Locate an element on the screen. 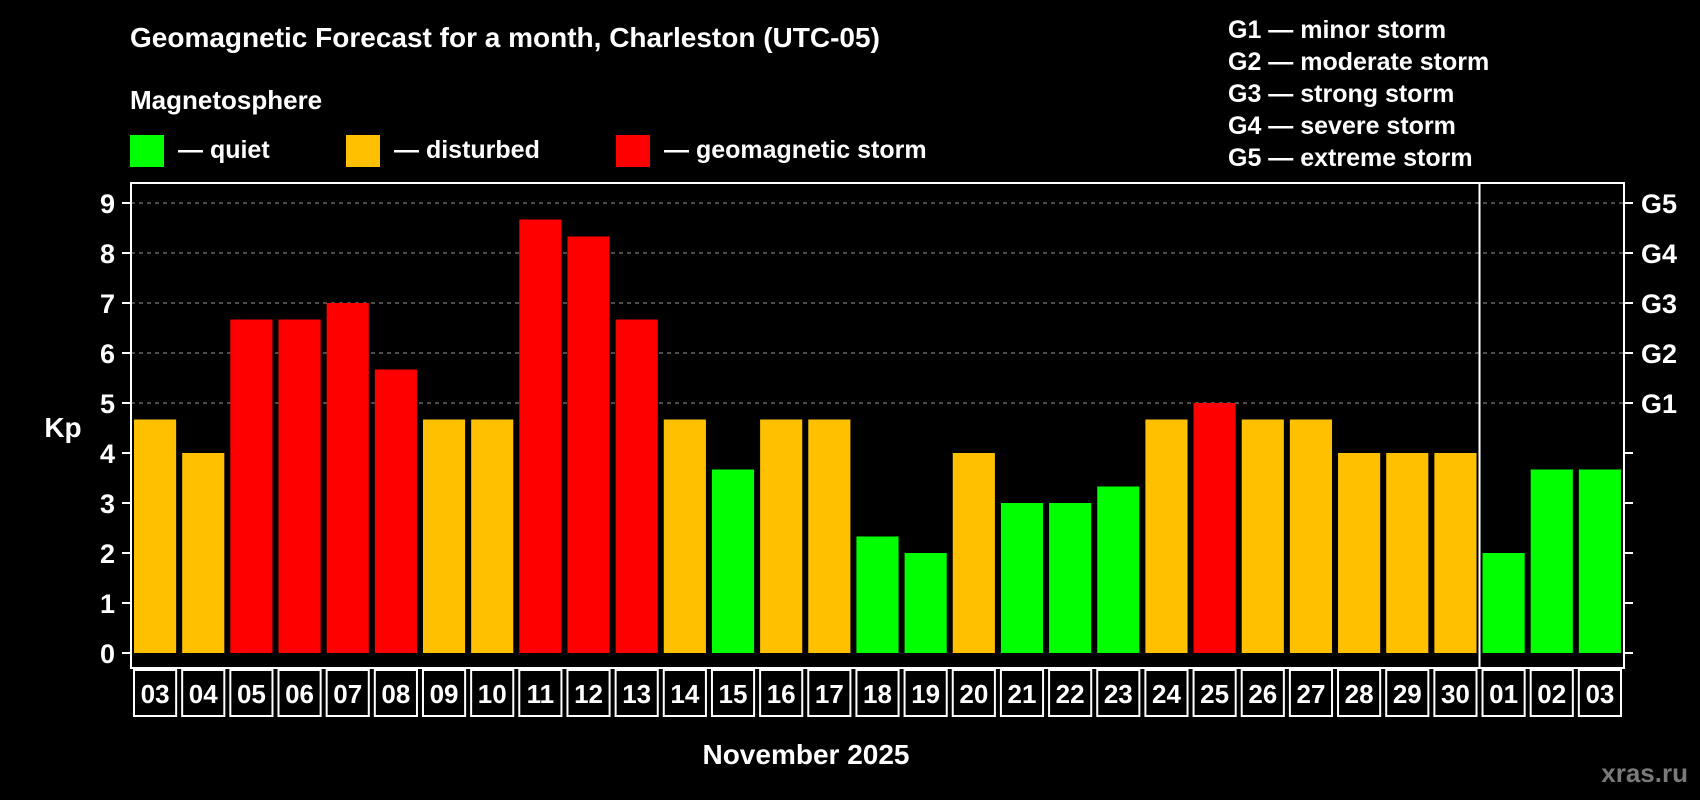 Image resolution: width=1700 pixels, height=800 pixels. storm-scale-item: G1 — minor storm is located at coordinates (1337, 30).